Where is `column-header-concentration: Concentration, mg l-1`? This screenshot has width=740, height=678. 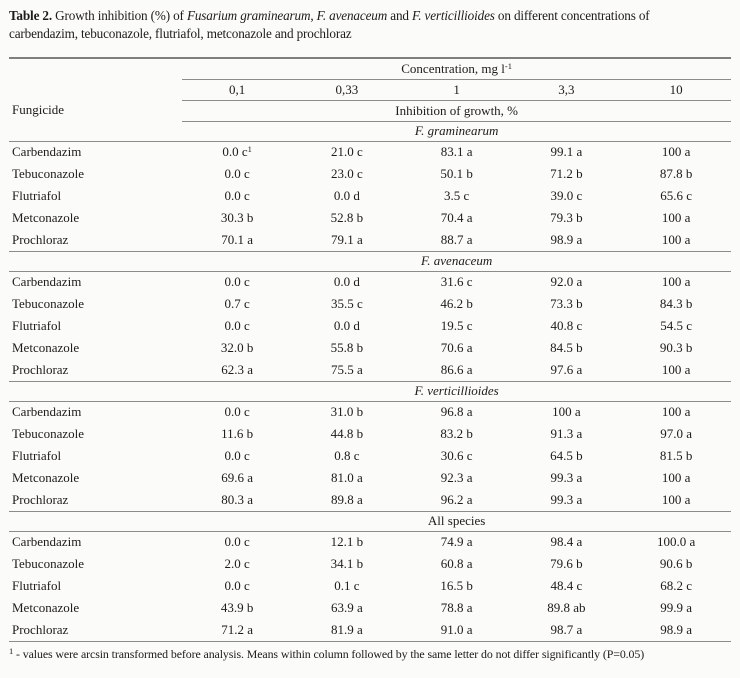 column-header-concentration: Concentration, mg l-1 is located at coordinates (456, 69).